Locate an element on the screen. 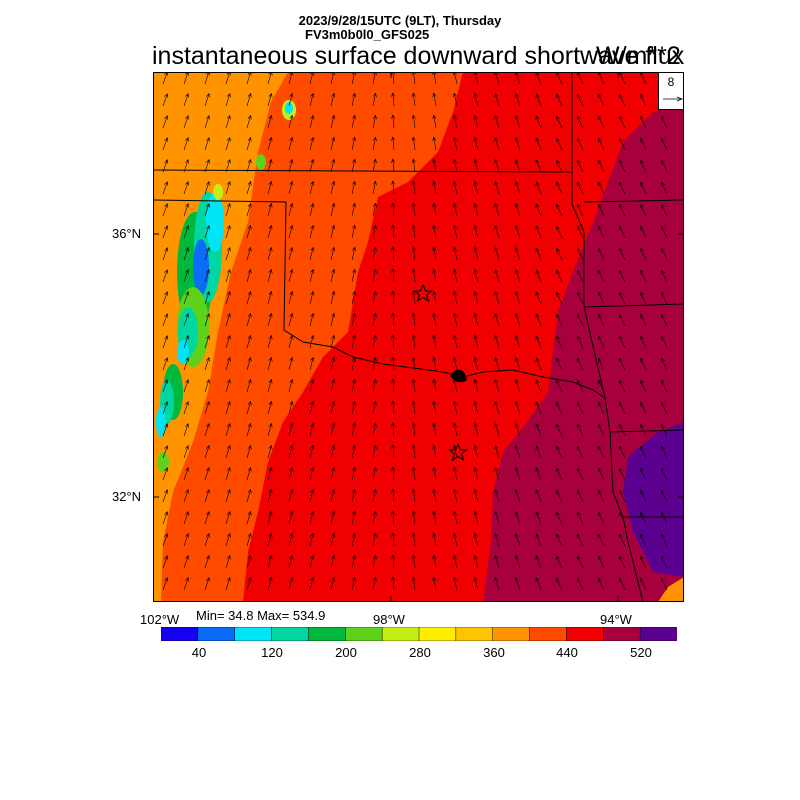 The width and height of the screenshot is (800, 800). units-label: W/m**2 is located at coordinates (638, 56).